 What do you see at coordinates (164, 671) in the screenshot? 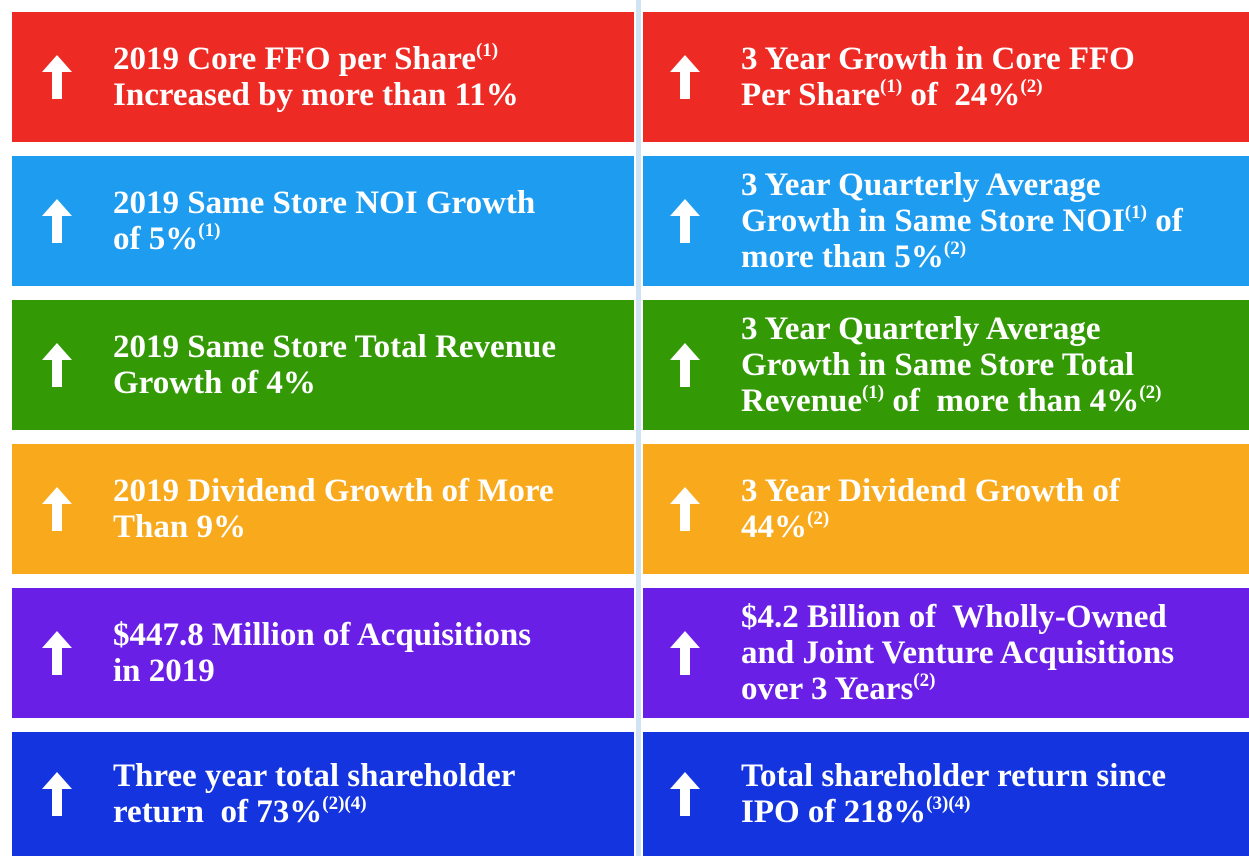
I see `text: in 2019` at bounding box center [164, 671].